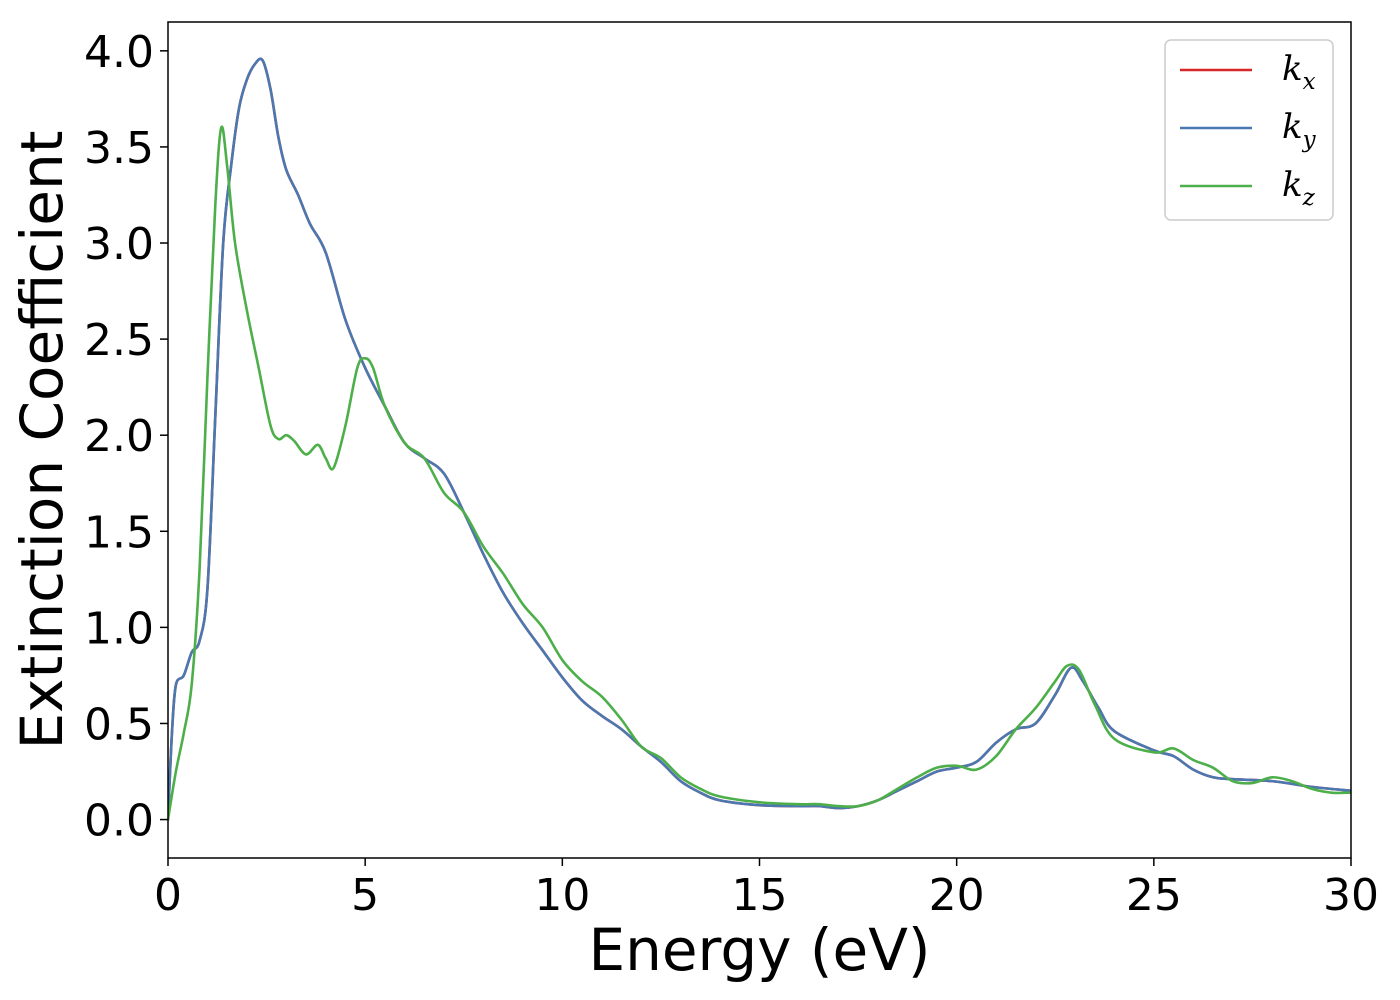 This screenshot has width=1400, height=1000. What do you see at coordinates (119, 52) in the screenshot?
I see `y-tick-label: 4.0` at bounding box center [119, 52].